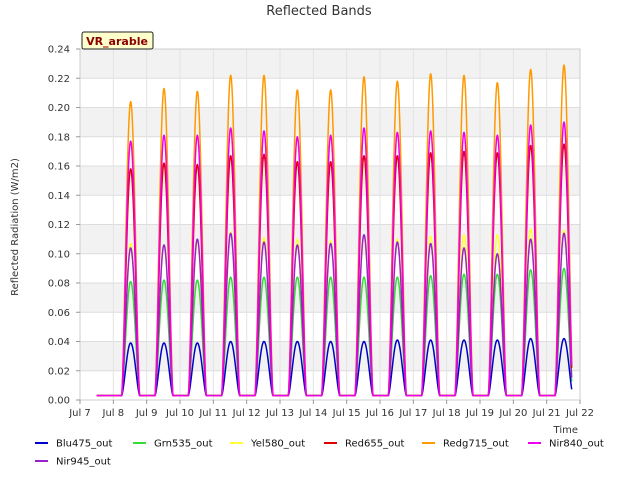  I want to click on site-badge: VR_arable, so click(117, 40).